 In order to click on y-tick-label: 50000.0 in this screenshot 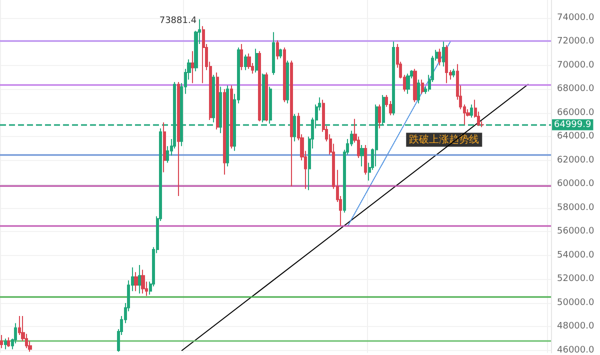, I will do `click(575, 303)`.